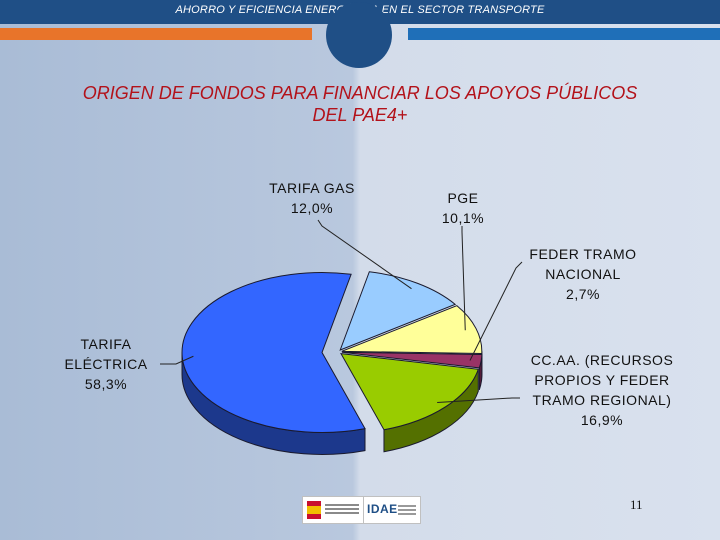 The height and width of the screenshot is (540, 720). I want to click on label-tarifa-electrica-line-1: TARIFA, so click(106, 344).